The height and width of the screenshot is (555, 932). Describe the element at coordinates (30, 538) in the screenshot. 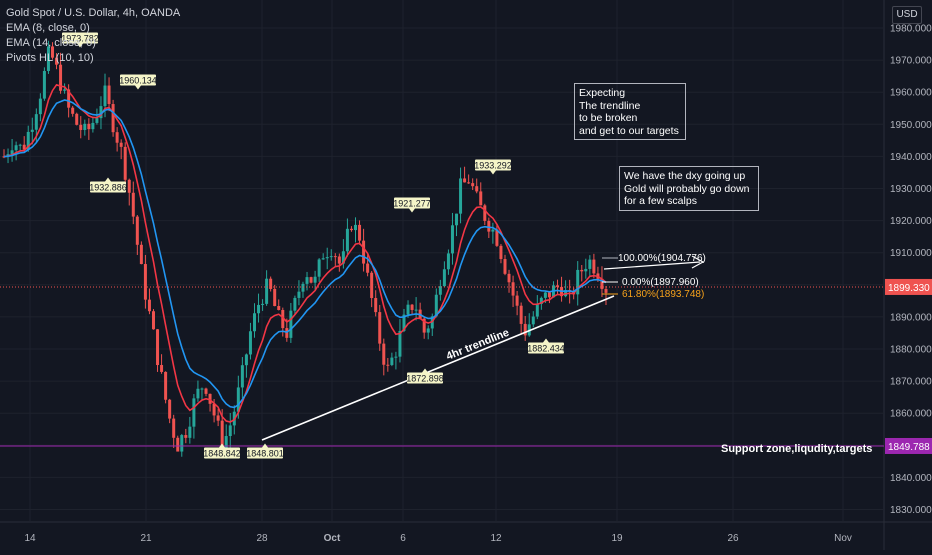

I see `x-tick-label: 14` at that location.